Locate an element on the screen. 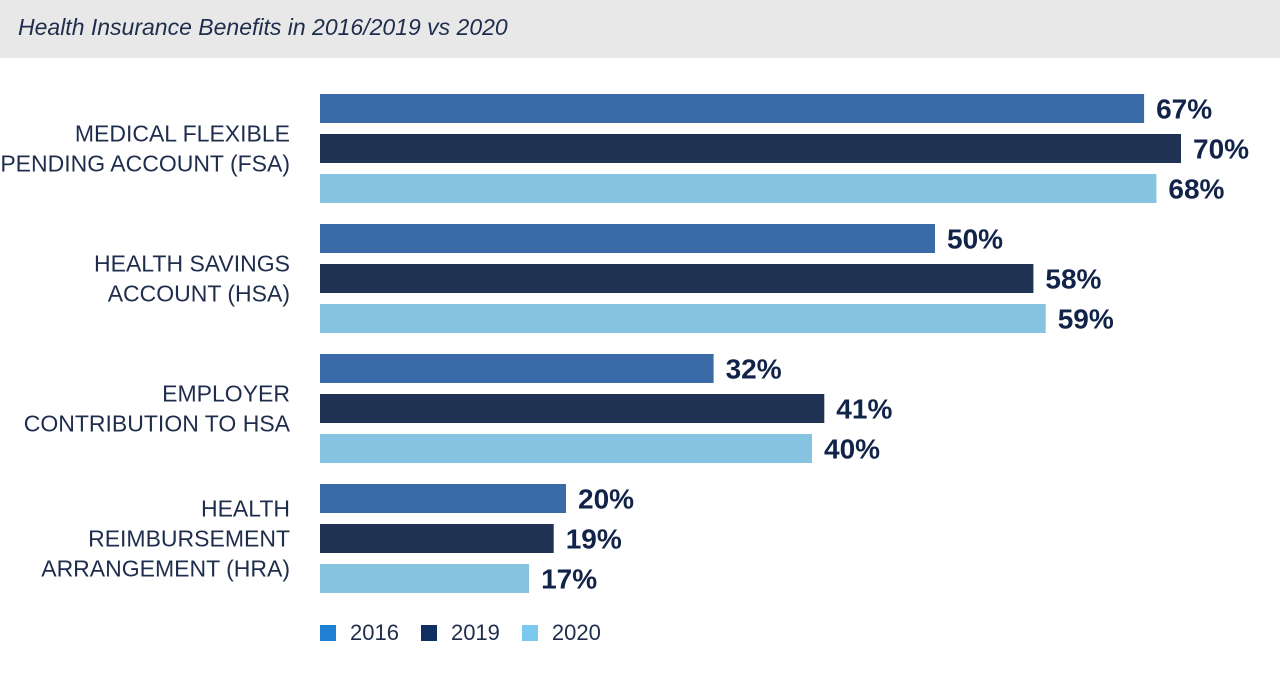 Image resolution: width=1280 pixels, height=673 pixels. legend-item-2016: 2016 is located at coordinates (359, 633).